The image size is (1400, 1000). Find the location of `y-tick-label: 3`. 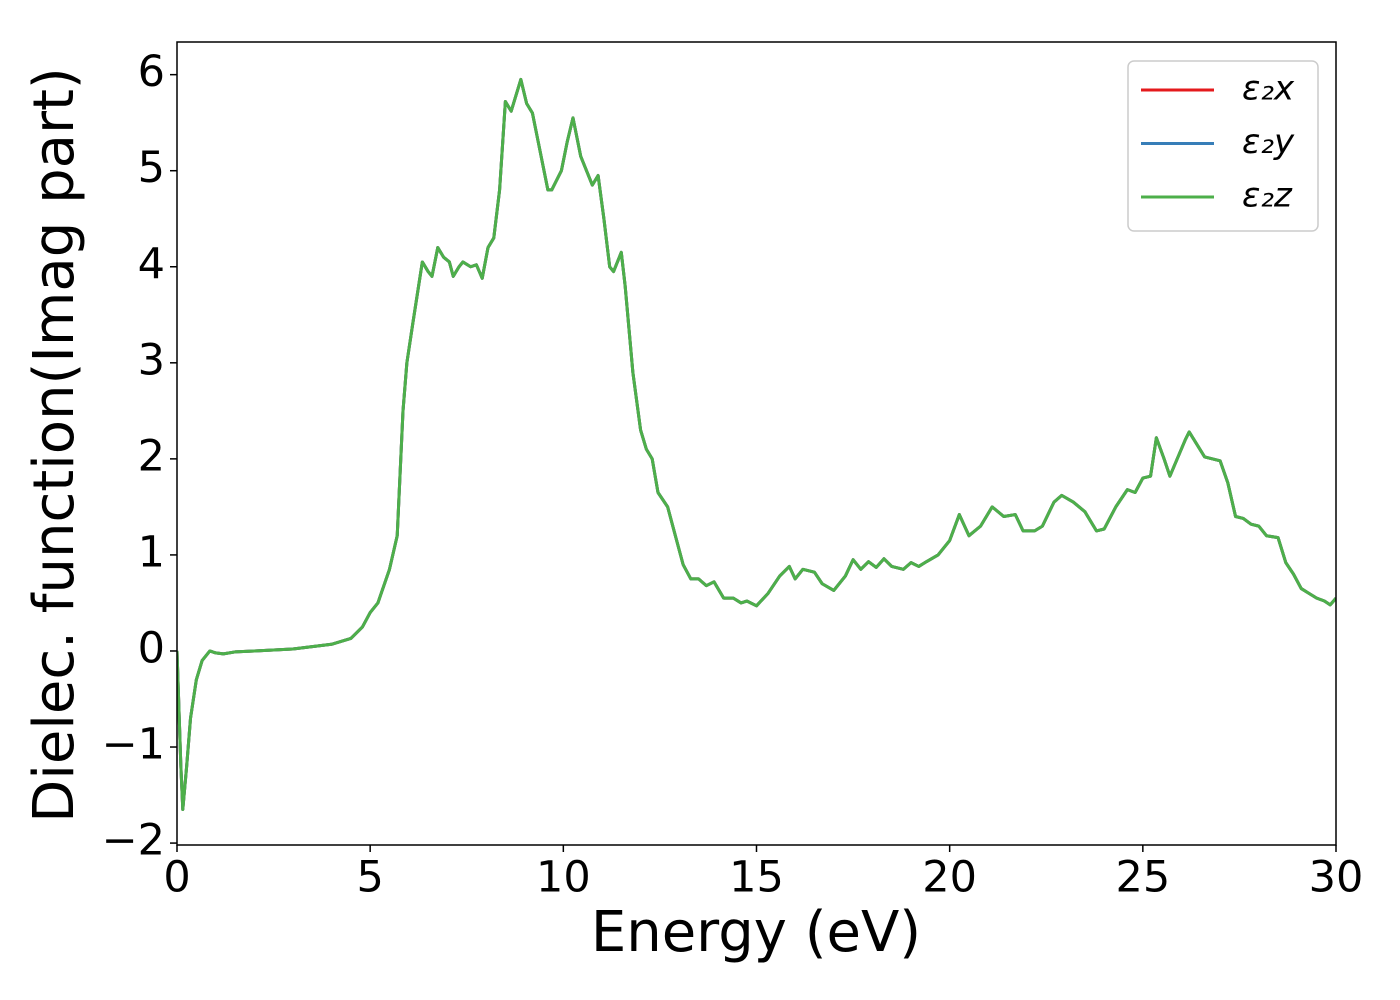

y-tick-label: 3 is located at coordinates (151, 360).